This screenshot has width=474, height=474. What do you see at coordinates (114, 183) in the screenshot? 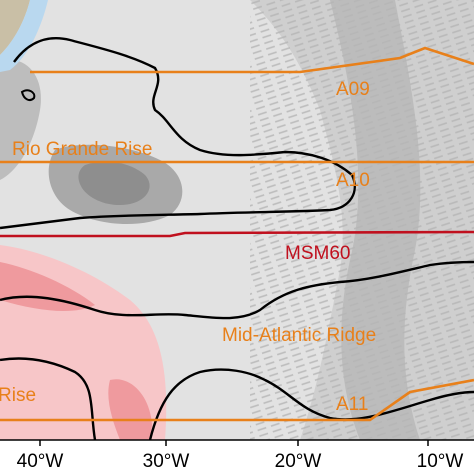
I see `bathymetry-rio-grande-rise-core` at bounding box center [114, 183].